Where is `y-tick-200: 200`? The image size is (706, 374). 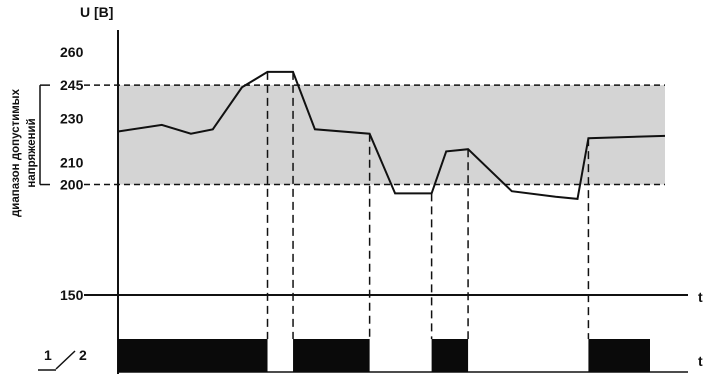 y-tick-200: 200 is located at coordinates (72, 185).